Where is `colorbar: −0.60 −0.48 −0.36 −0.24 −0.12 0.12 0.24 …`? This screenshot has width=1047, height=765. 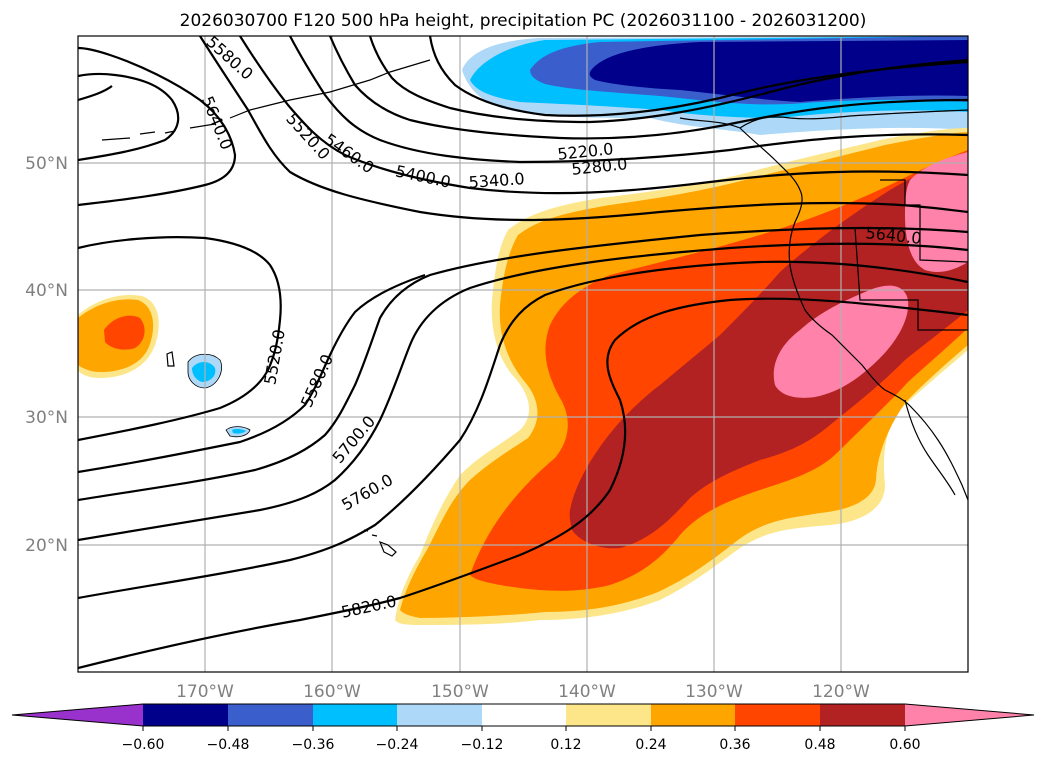
colorbar: −0.60 −0.48 −0.36 −0.24 −0.12 0.12 0.24 … is located at coordinates (523, 728).